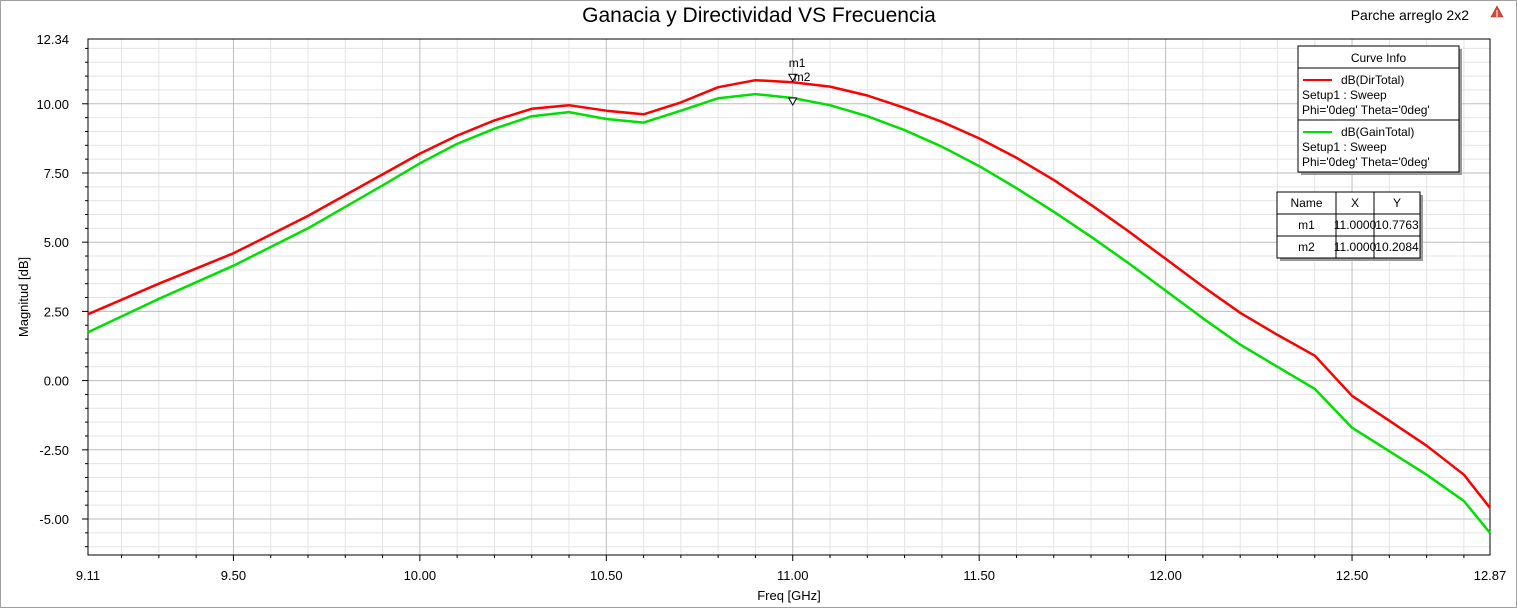 Image resolution: width=1517 pixels, height=608 pixels. I want to click on table-header: Y, so click(1397, 203).